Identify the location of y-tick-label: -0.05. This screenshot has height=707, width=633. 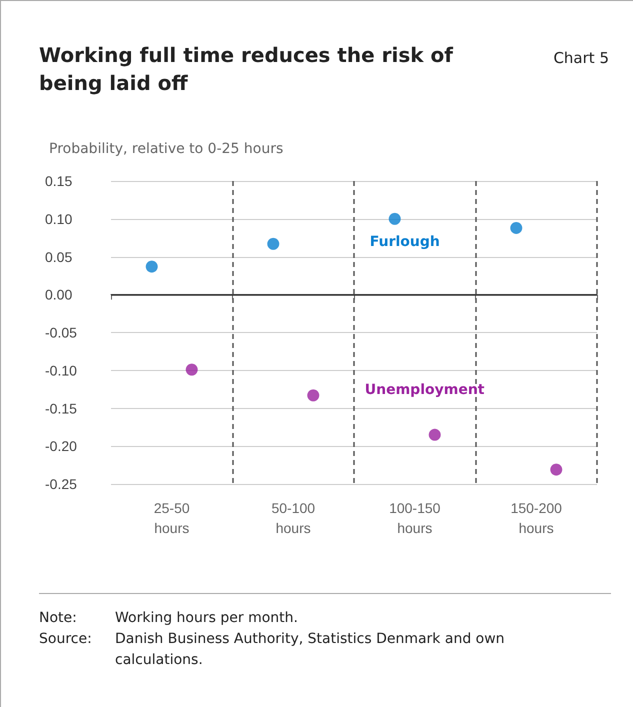
(61, 332).